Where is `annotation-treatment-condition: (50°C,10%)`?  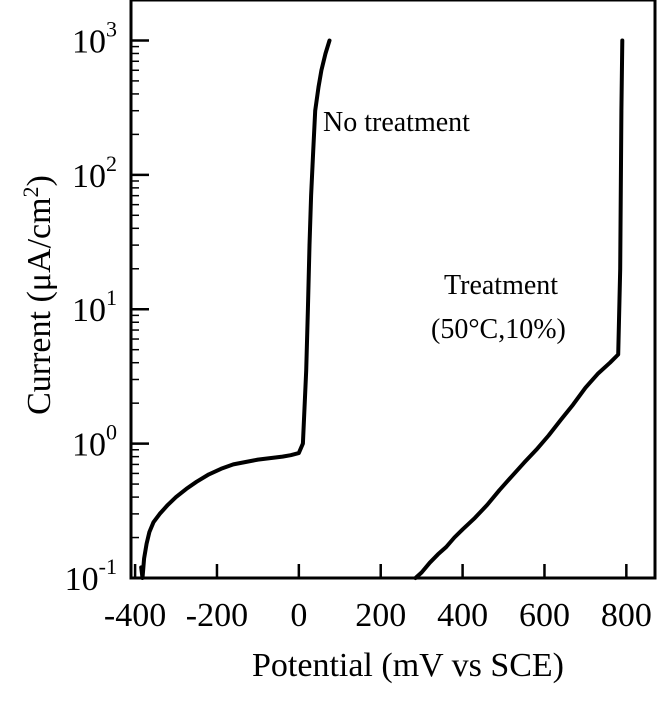
annotation-treatment-condition: (50°C,10%) is located at coordinates (498, 329).